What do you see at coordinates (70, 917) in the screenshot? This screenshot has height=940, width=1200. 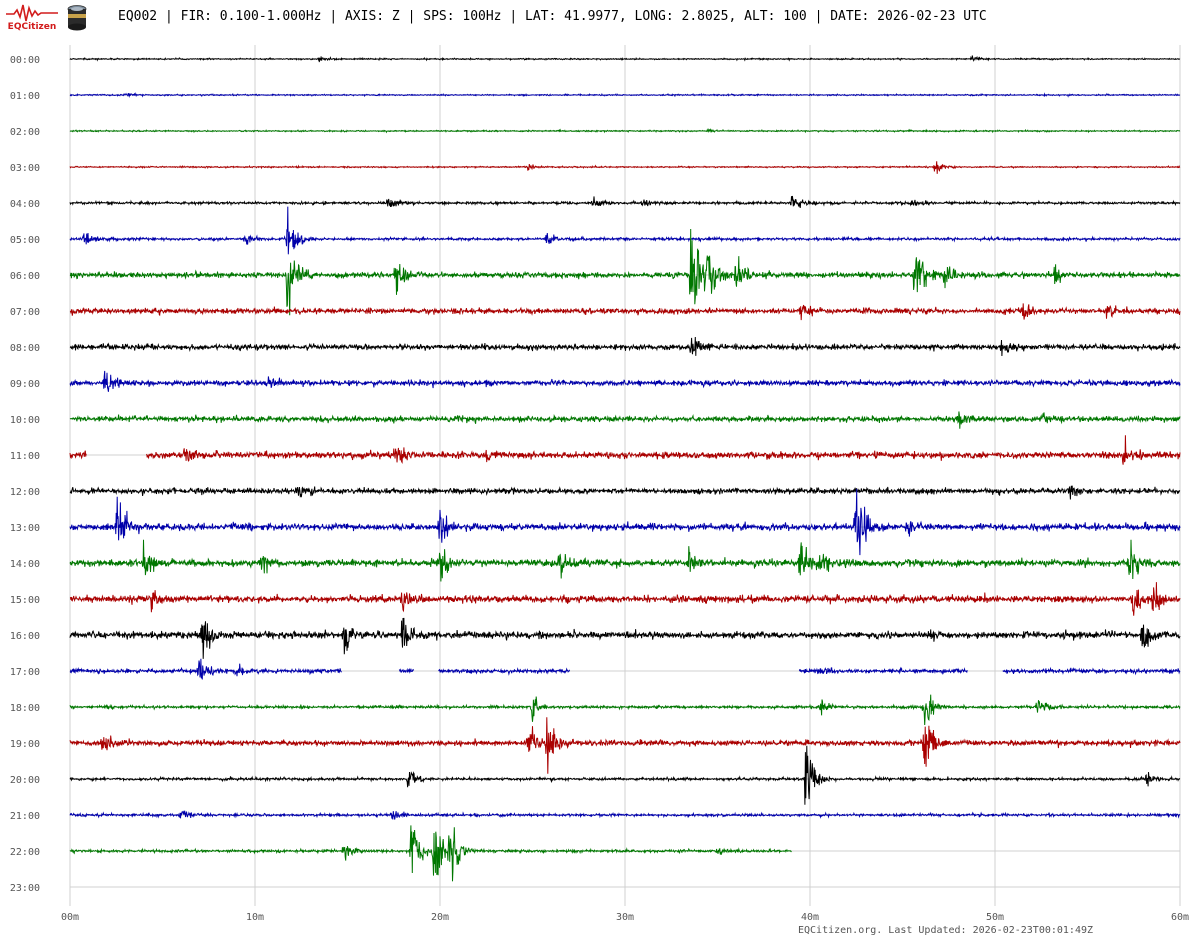 I see `x-tick-label: 00m` at bounding box center [70, 917].